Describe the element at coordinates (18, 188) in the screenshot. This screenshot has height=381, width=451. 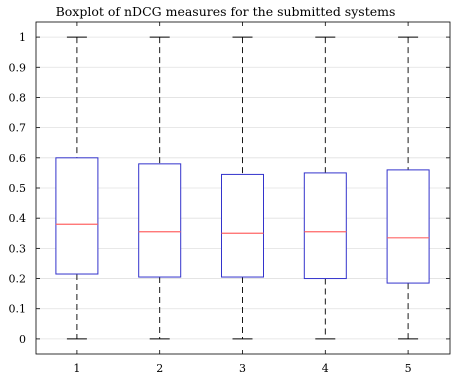
I see `y-tick-label: 0.5` at that location.